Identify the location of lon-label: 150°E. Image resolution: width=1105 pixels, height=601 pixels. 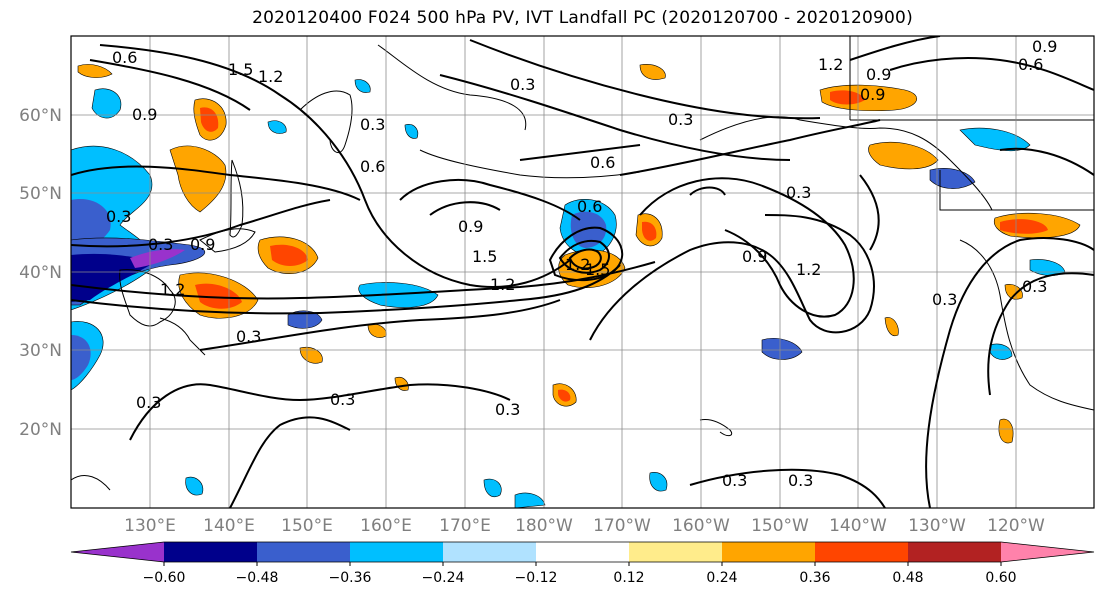
(307, 526).